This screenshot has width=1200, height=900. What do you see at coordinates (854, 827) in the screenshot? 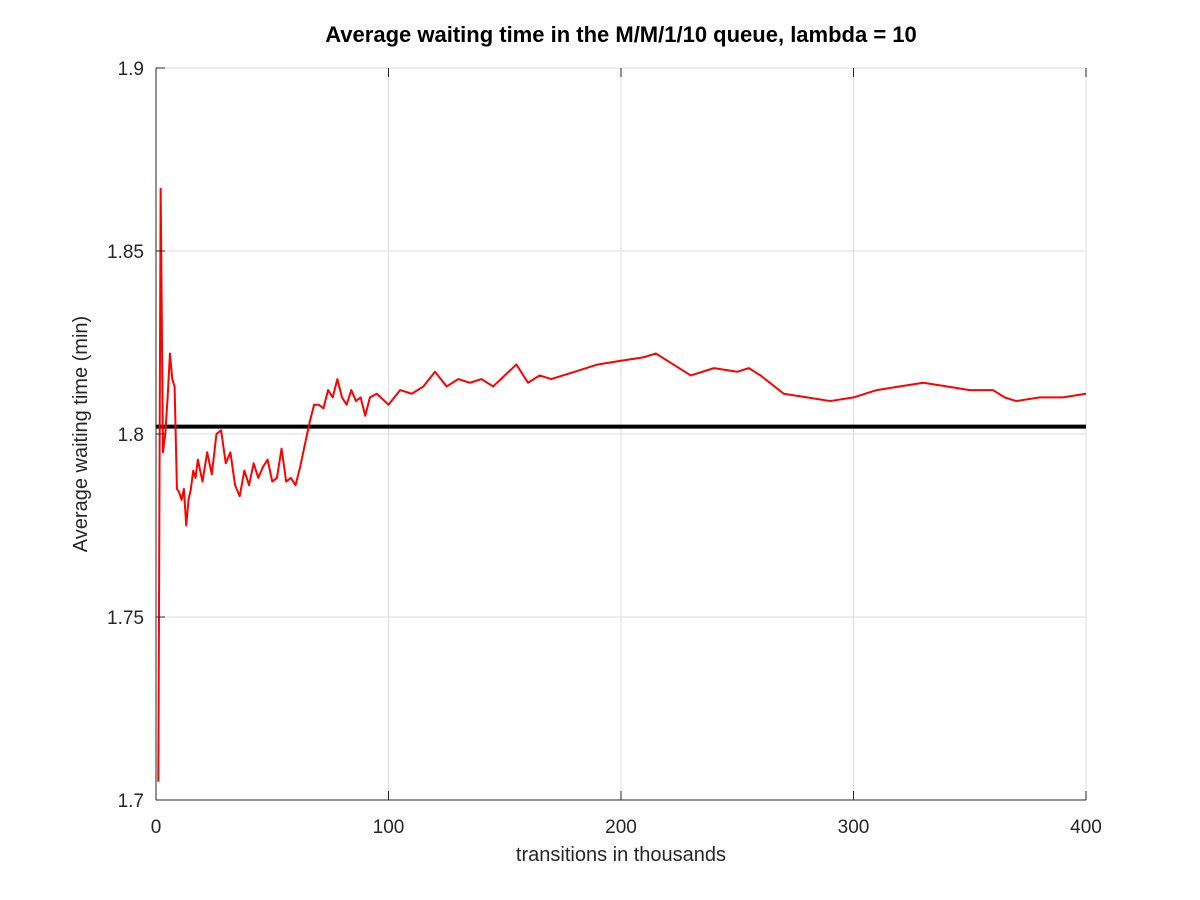
I see `x-tick-label: 300` at bounding box center [854, 827].